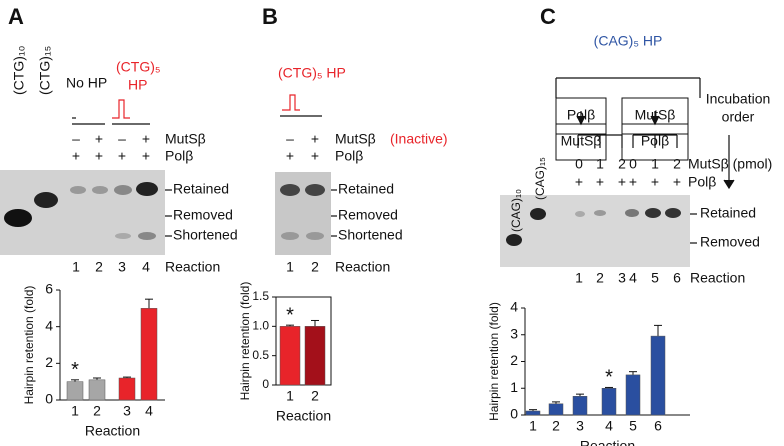  What do you see at coordinates (579, 278) in the screenshot?
I see `lane-number: 1` at bounding box center [579, 278].